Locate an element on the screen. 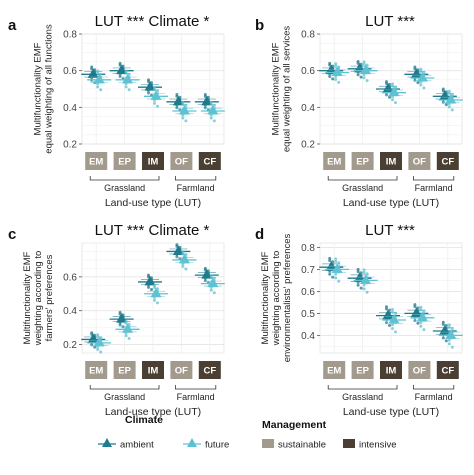 The width and height of the screenshot is (474, 475). legend-label-sustainable: sustainable is located at coordinates (302, 445).